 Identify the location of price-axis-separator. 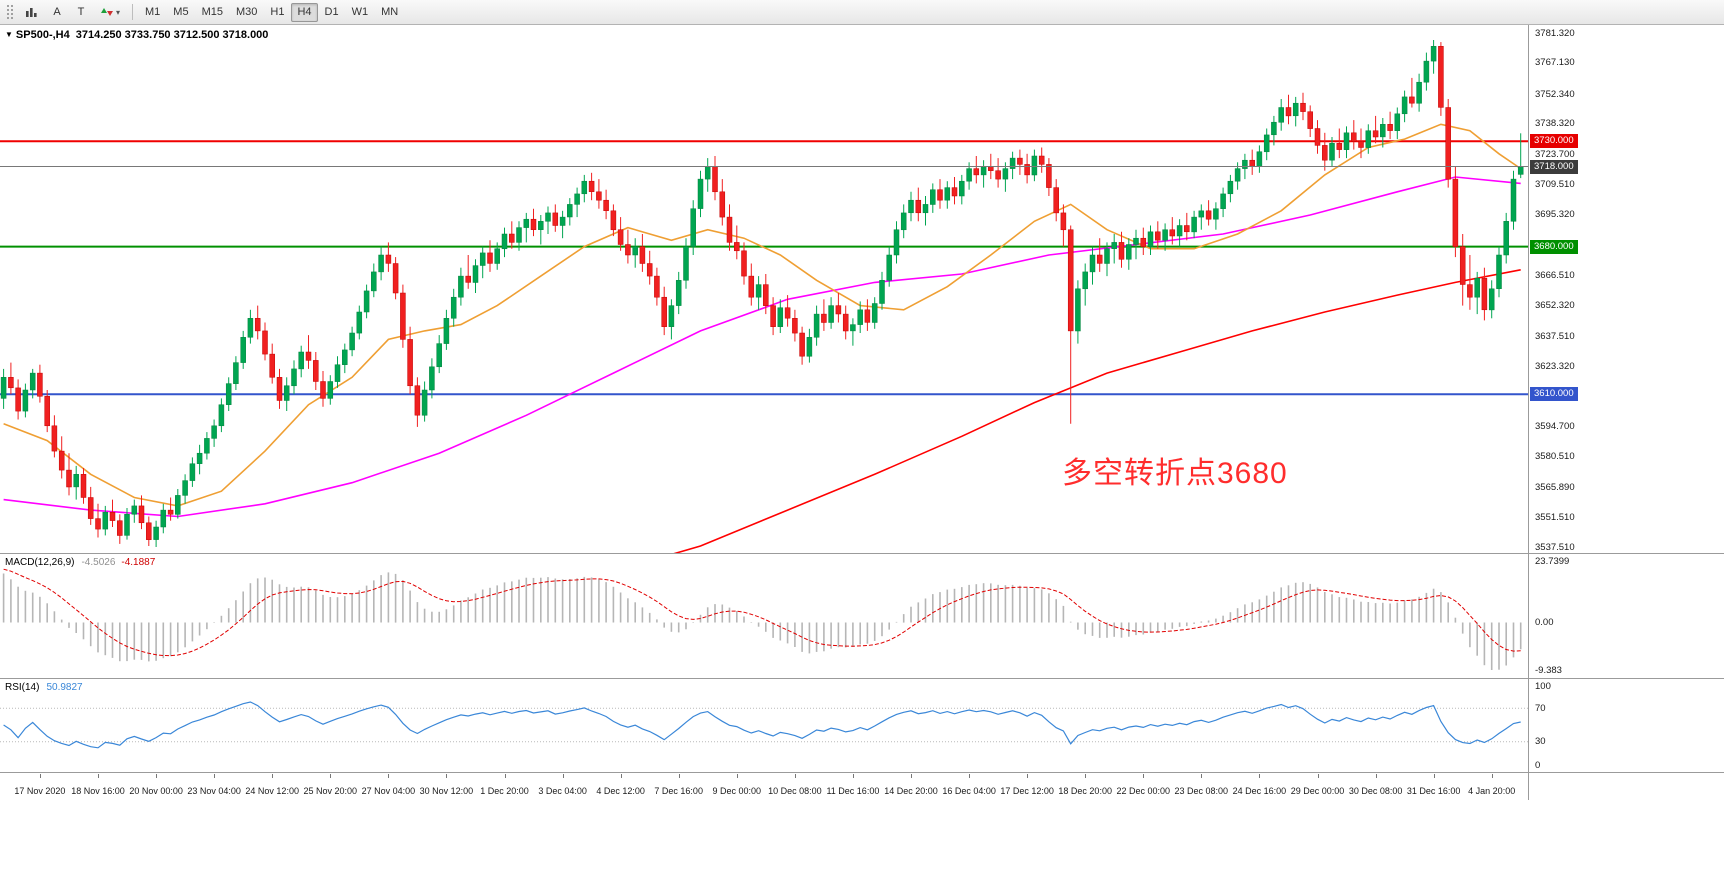
(1528, 412).